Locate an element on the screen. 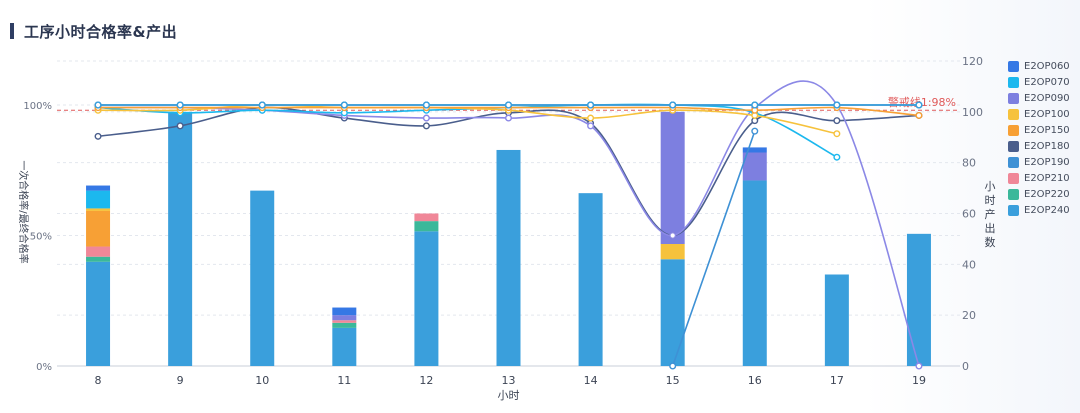 Image resolution: width=1080 pixels, height=413 pixels. legend-label: E2OP100 is located at coordinates (1047, 114).